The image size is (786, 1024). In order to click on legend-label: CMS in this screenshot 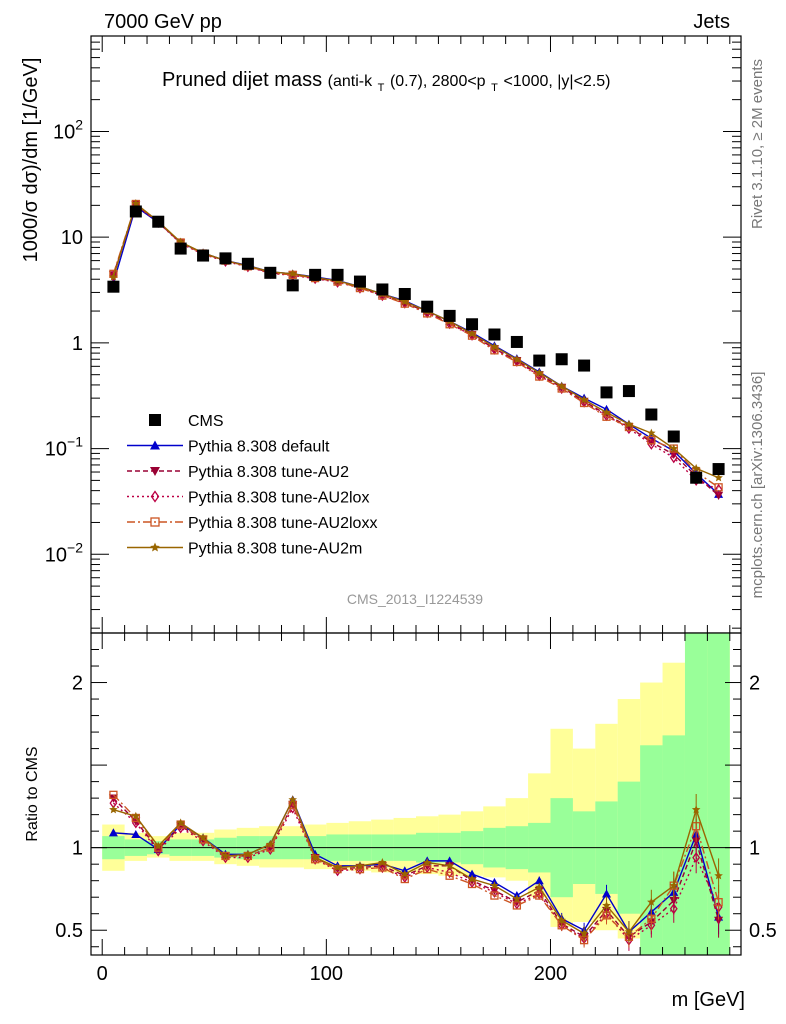, I will do `click(206, 421)`.